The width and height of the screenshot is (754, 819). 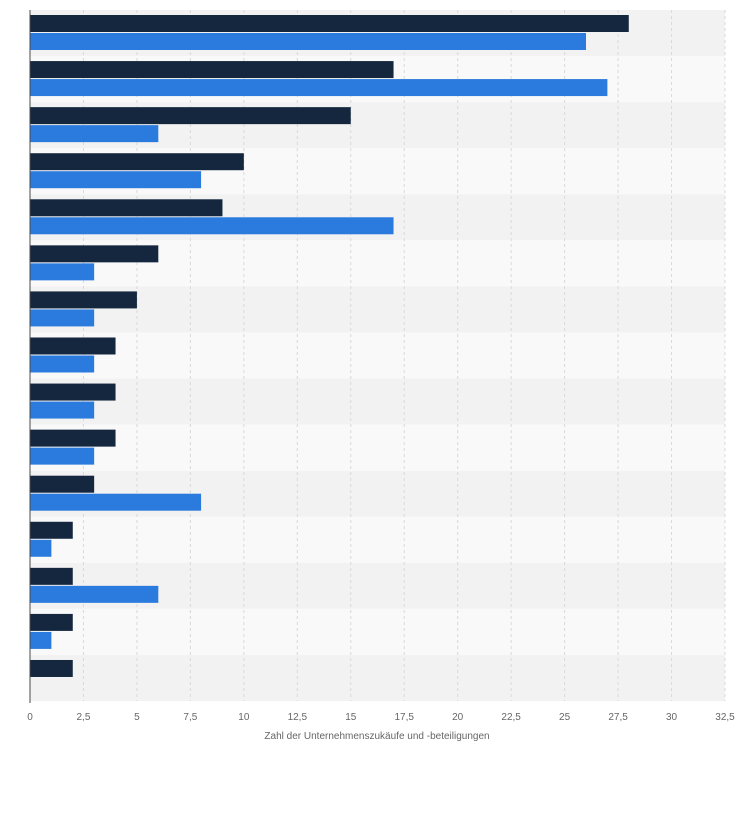 I want to click on x-axis-ticks: 0 2,5 5 7,5 10 12,5 15 17,5 20 22,5 25 27,5 30 32,5, so click(x=381, y=717).